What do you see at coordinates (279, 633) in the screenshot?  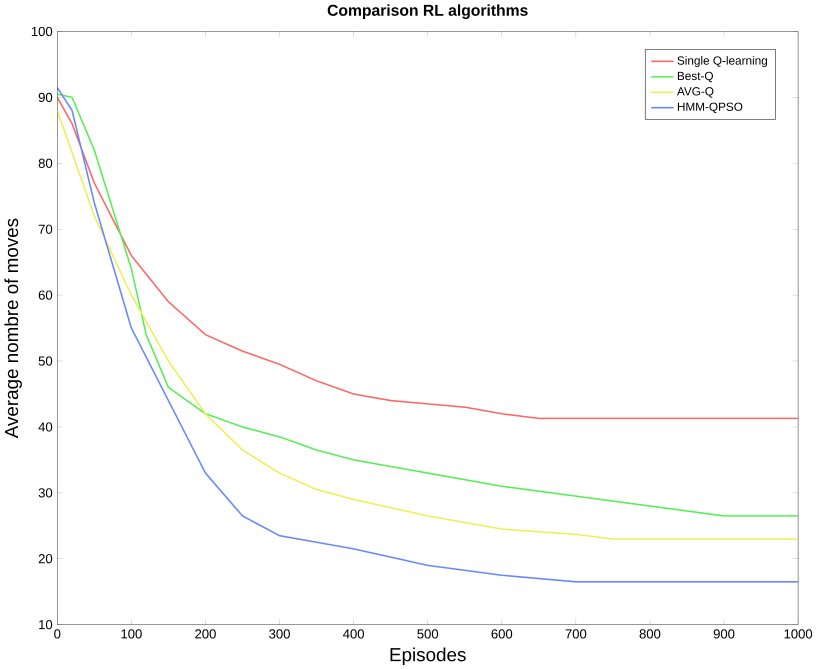 I see `x-tick-label: 300` at bounding box center [279, 633].